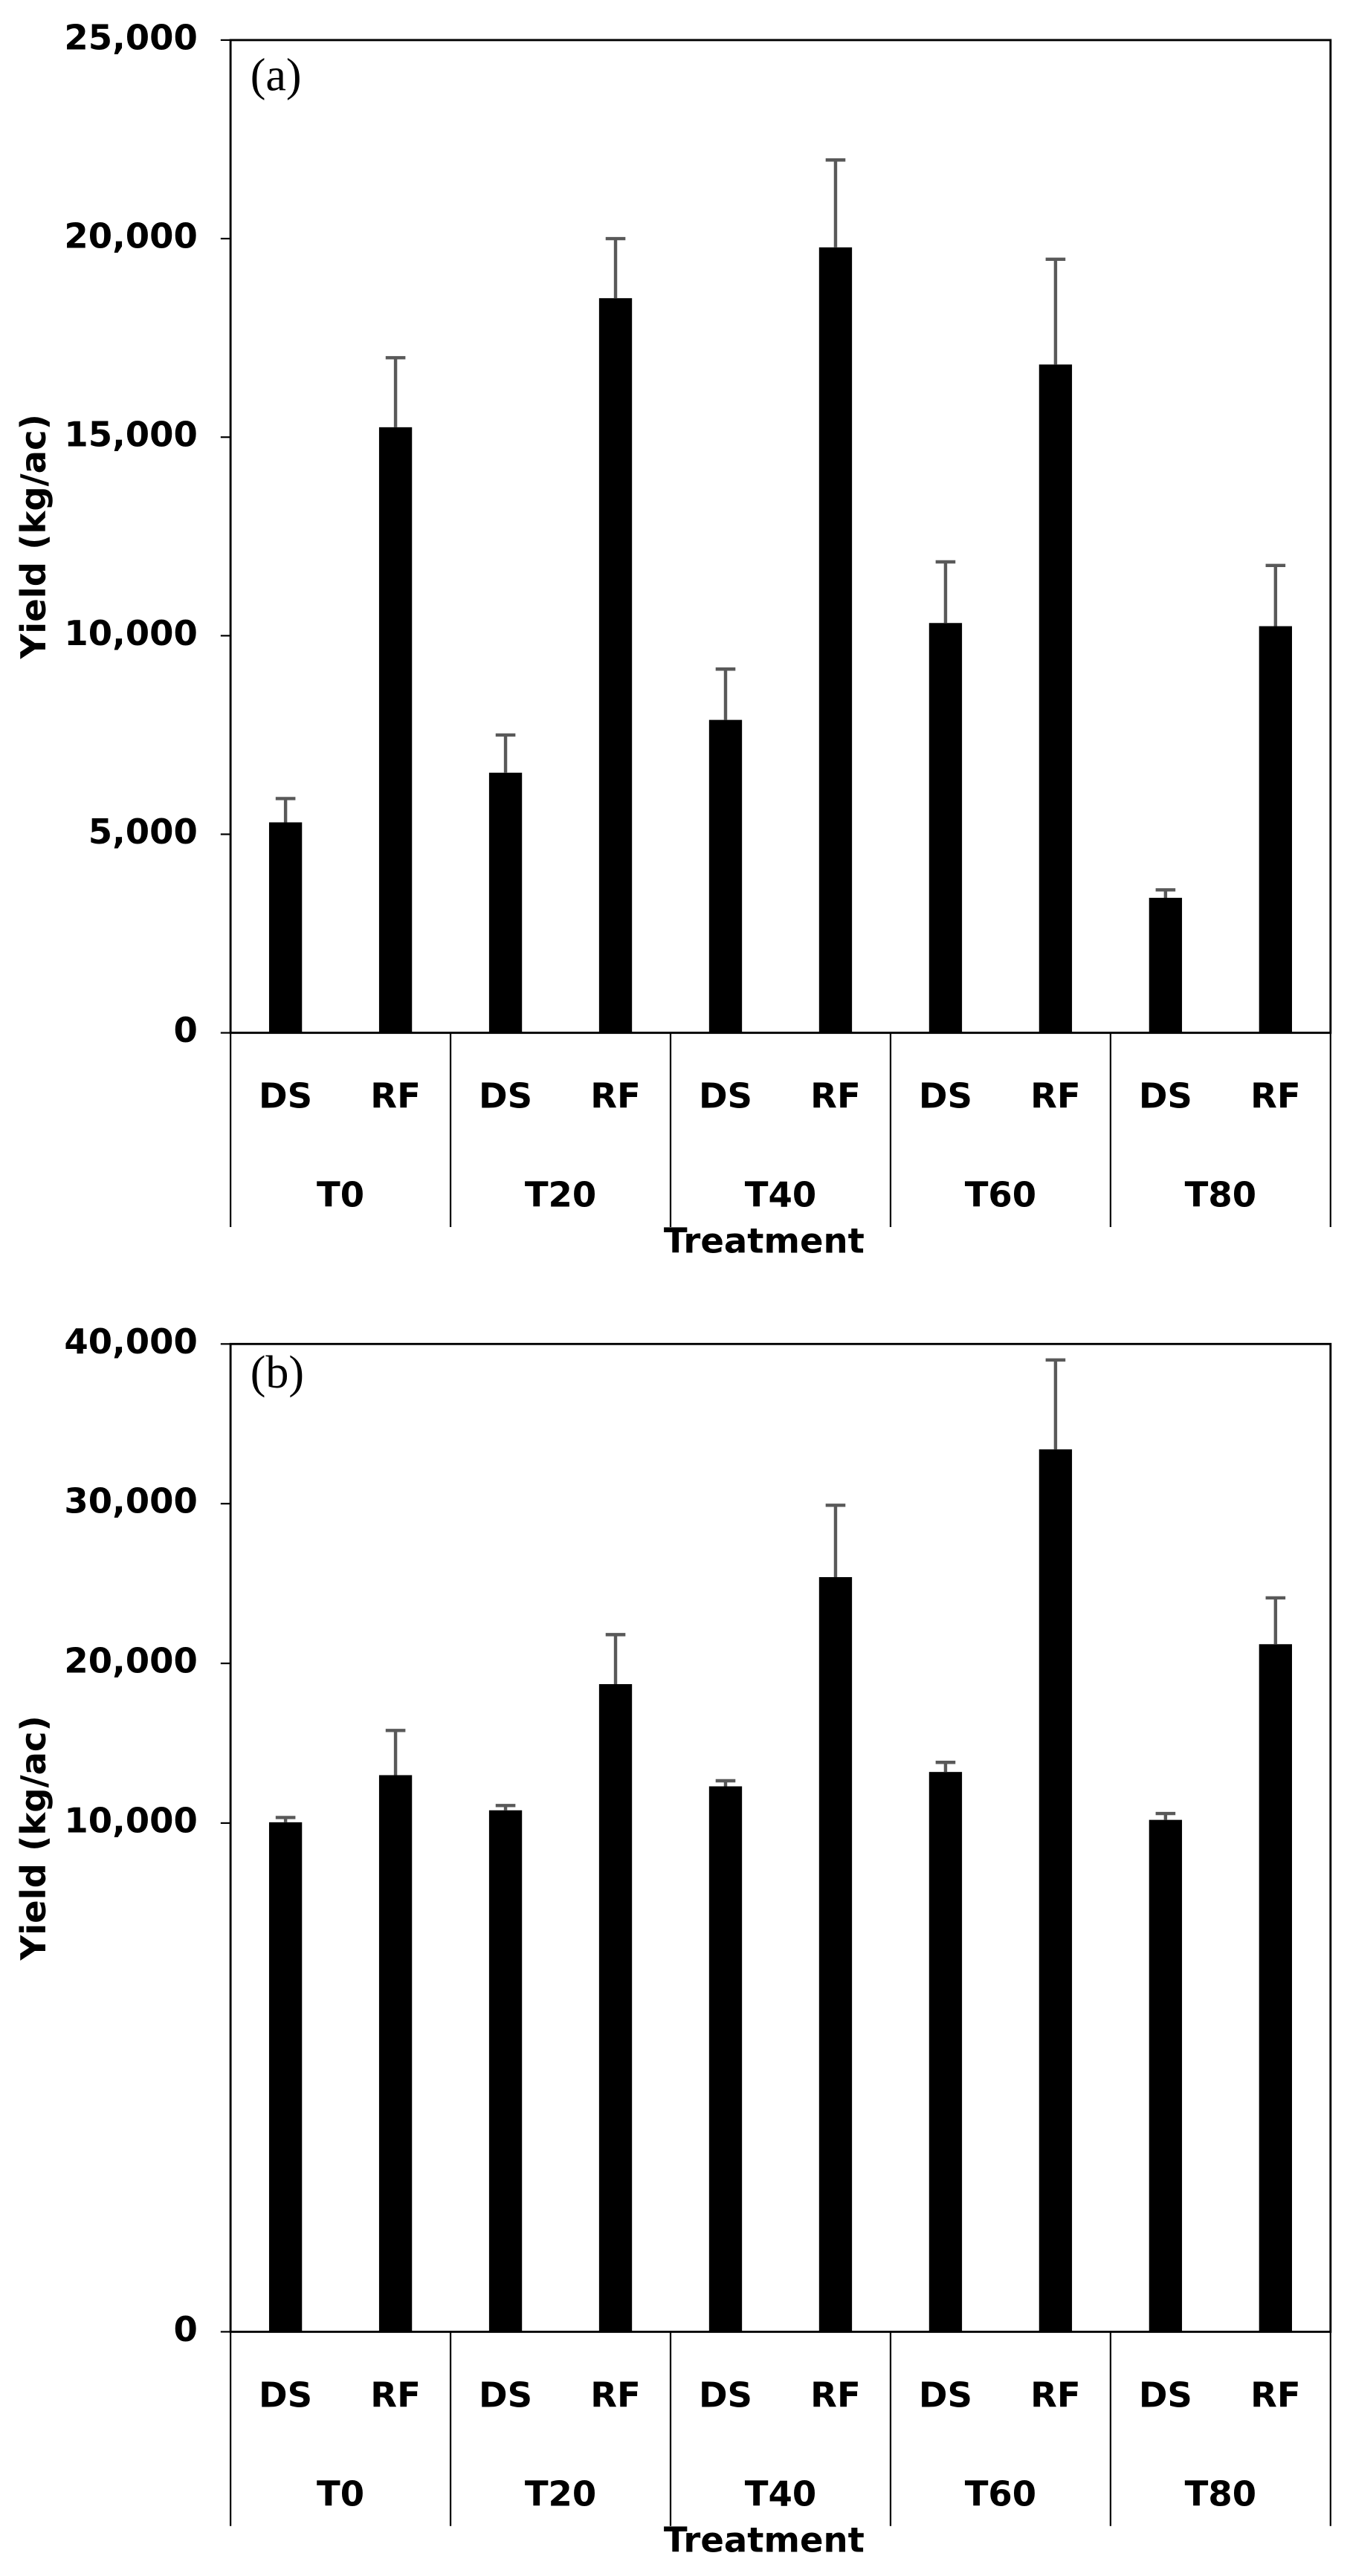  What do you see at coordinates (277, 1372) in the screenshot?
I see `panel-label: (b)` at bounding box center [277, 1372].